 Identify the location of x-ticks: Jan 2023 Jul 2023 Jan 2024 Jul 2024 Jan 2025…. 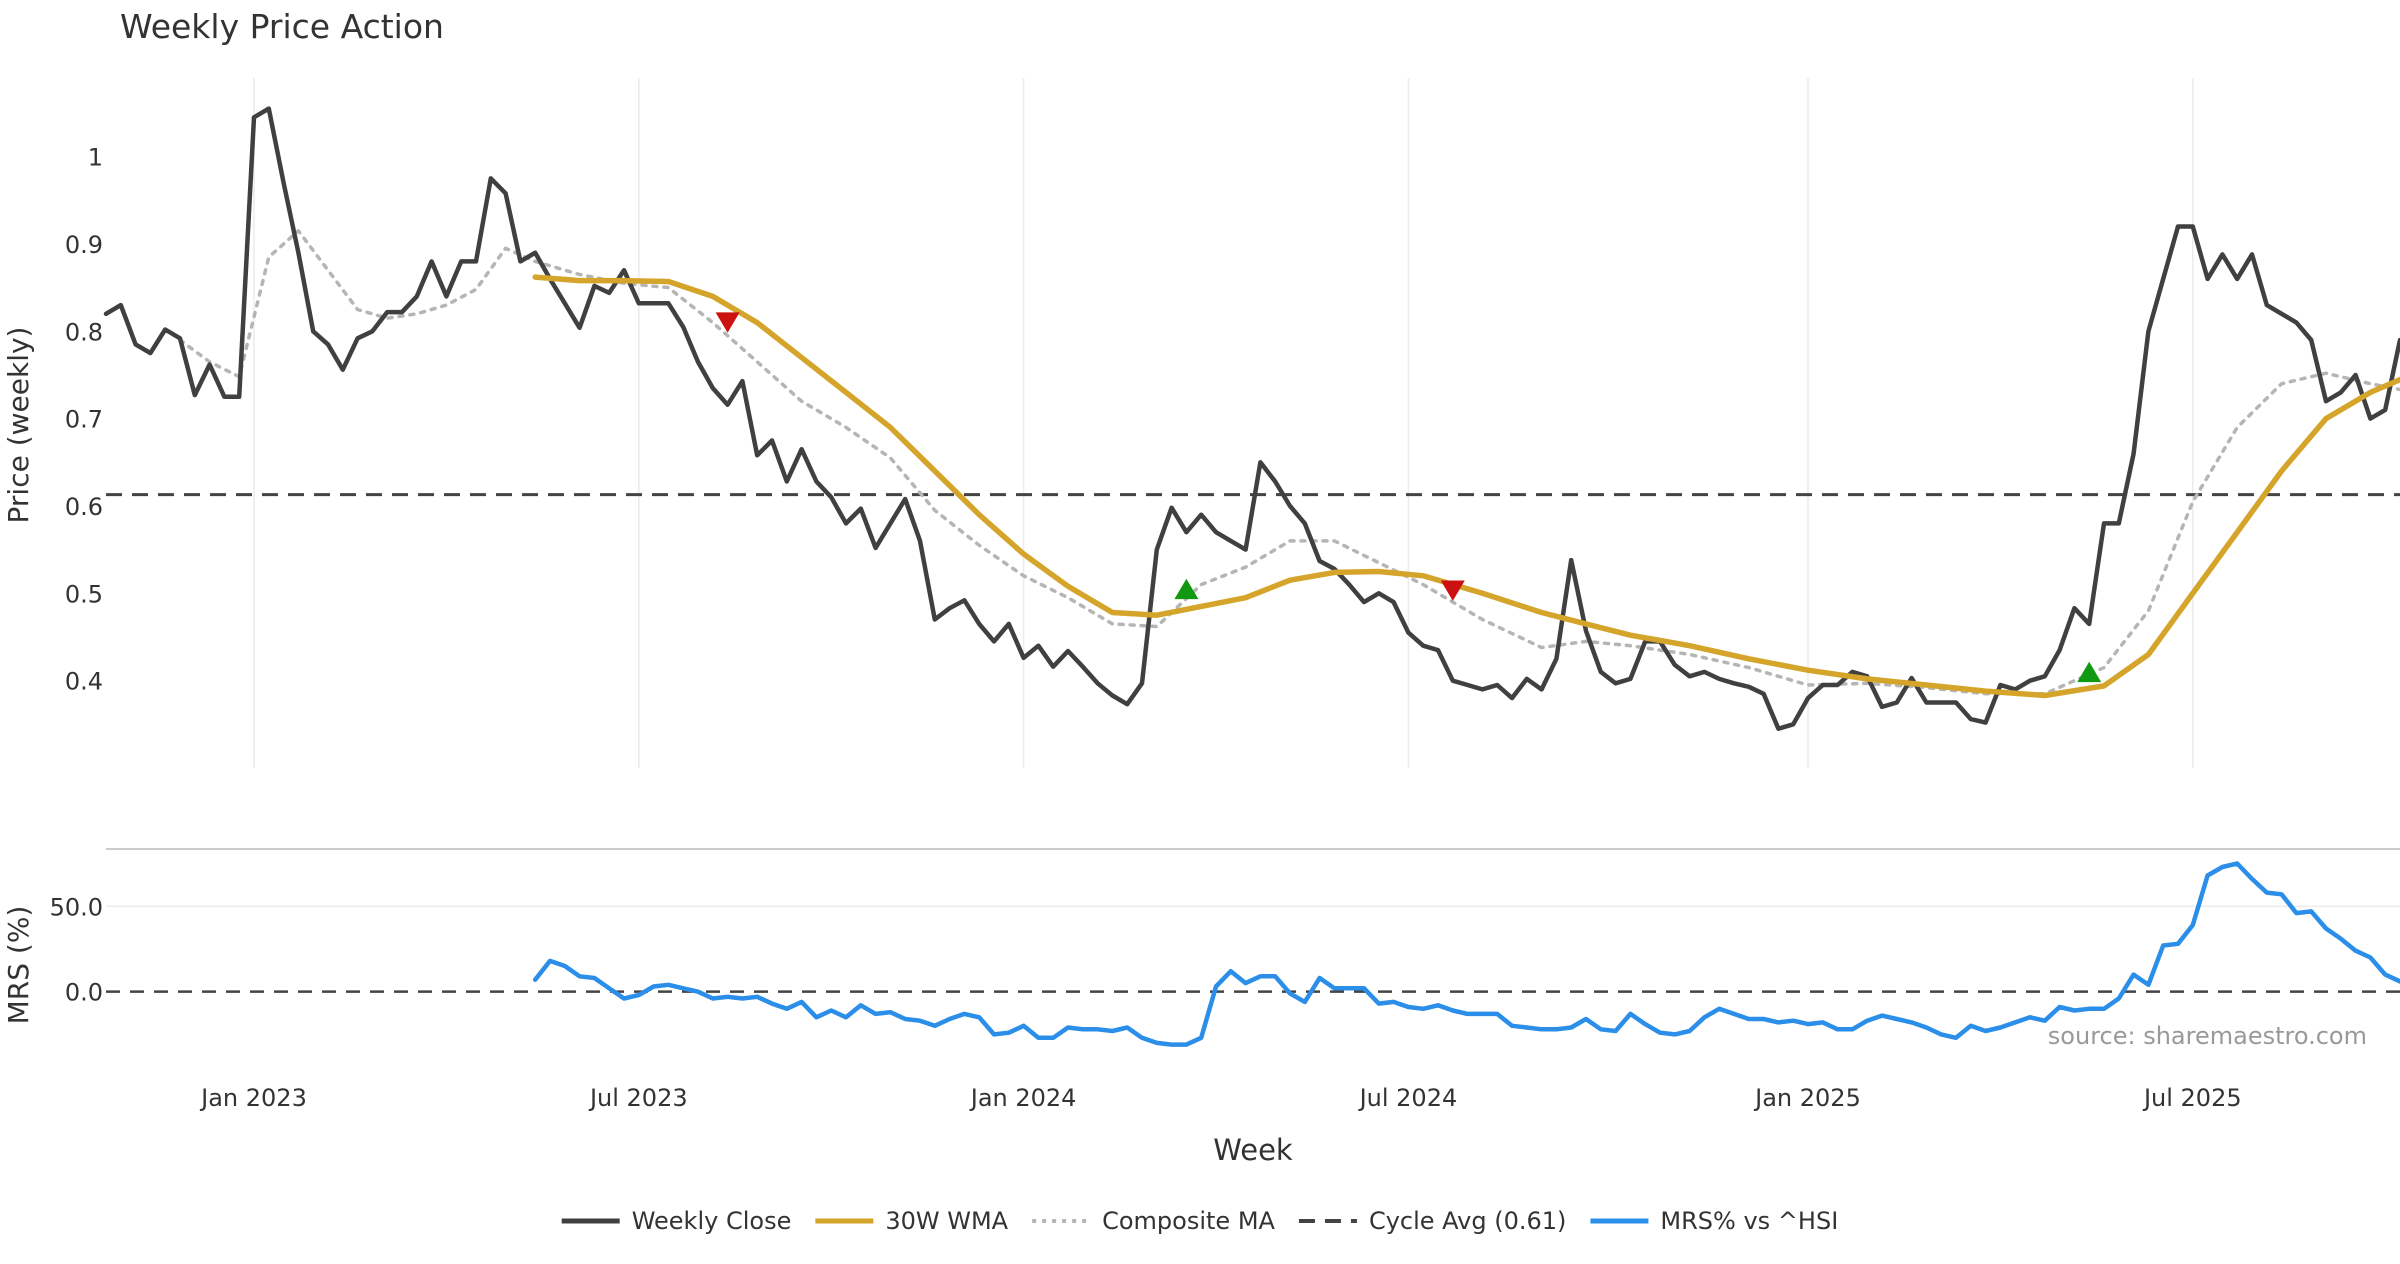
(1220, 1098).